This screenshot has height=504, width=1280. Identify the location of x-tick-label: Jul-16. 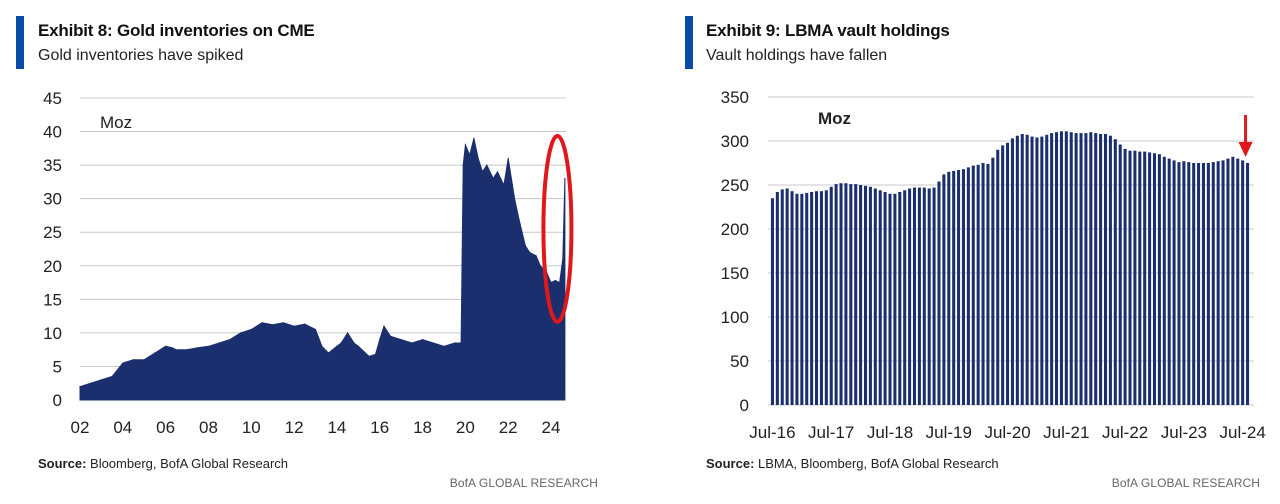
(772, 432).